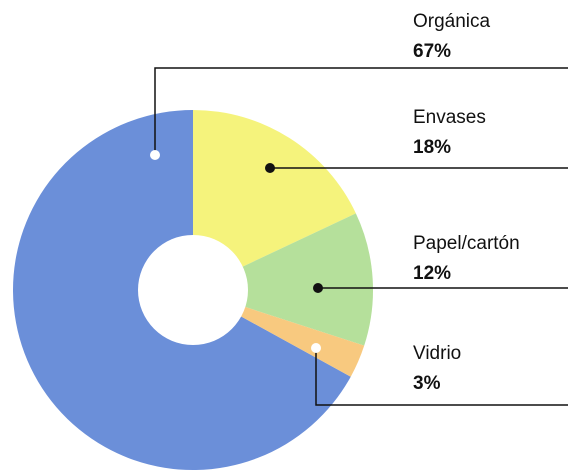  What do you see at coordinates (466, 243) in the screenshot?
I see `legend-label: Papel/cartón` at bounding box center [466, 243].